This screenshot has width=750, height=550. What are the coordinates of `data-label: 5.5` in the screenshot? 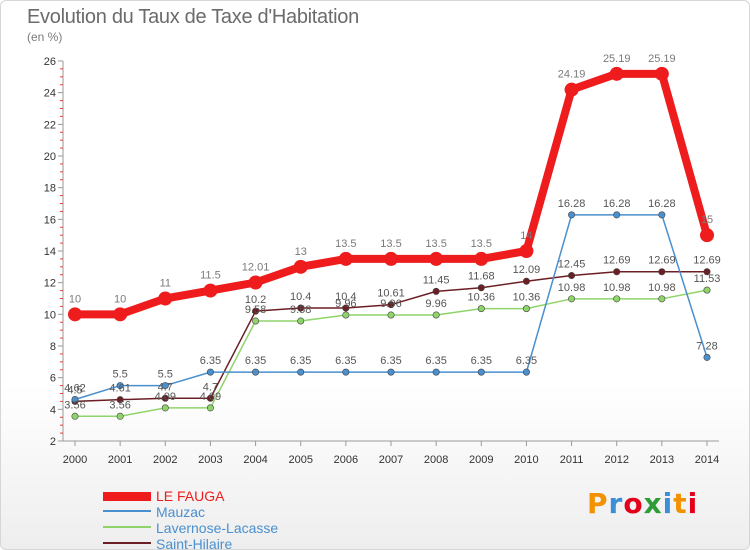 It's located at (165, 375).